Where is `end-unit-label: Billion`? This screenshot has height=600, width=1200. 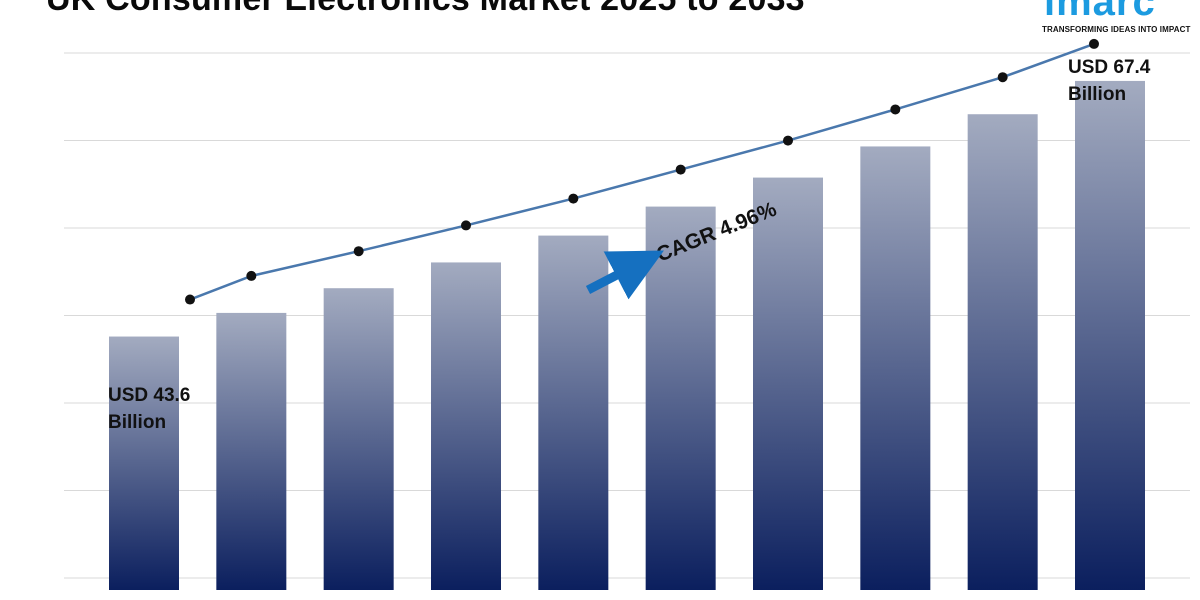 end-unit-label: Billion is located at coordinates (1097, 94).